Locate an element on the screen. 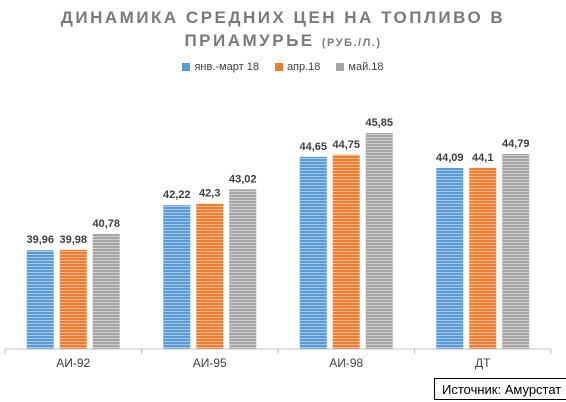  legend-label-3: май.18 is located at coordinates (366, 67).